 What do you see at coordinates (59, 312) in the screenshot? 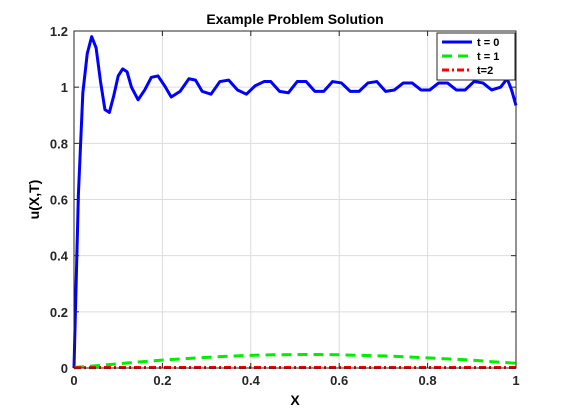
I see `y-tick-label: 0.2` at bounding box center [59, 312].